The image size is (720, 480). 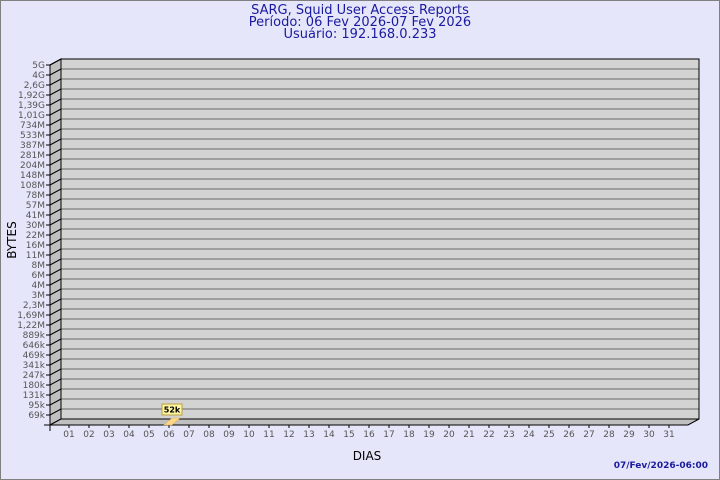 What do you see at coordinates (35, 206) in the screenshot?
I see `y-tick-label: 57M` at bounding box center [35, 206].